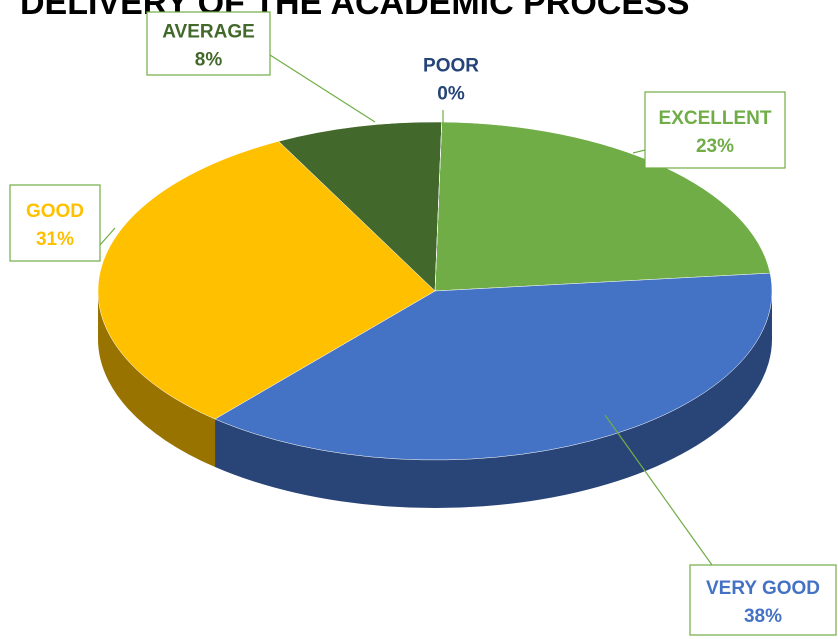  I want to click on value-label: 0%, so click(451, 94).